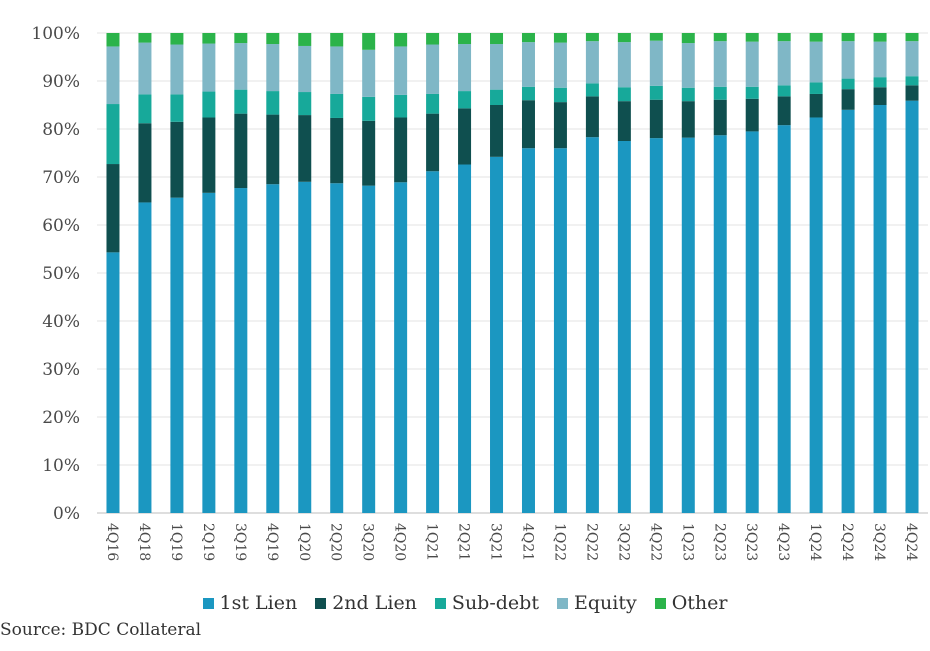  What do you see at coordinates (61, 178) in the screenshot?
I see `y-tick-label: 70%` at bounding box center [61, 178].